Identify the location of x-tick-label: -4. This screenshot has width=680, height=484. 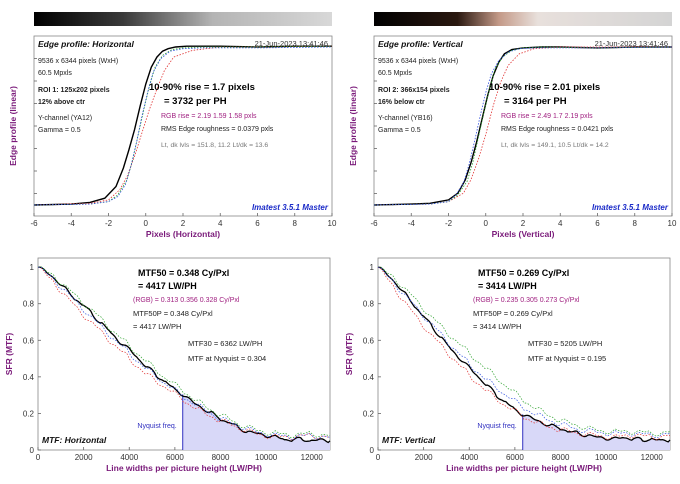
(72, 223).